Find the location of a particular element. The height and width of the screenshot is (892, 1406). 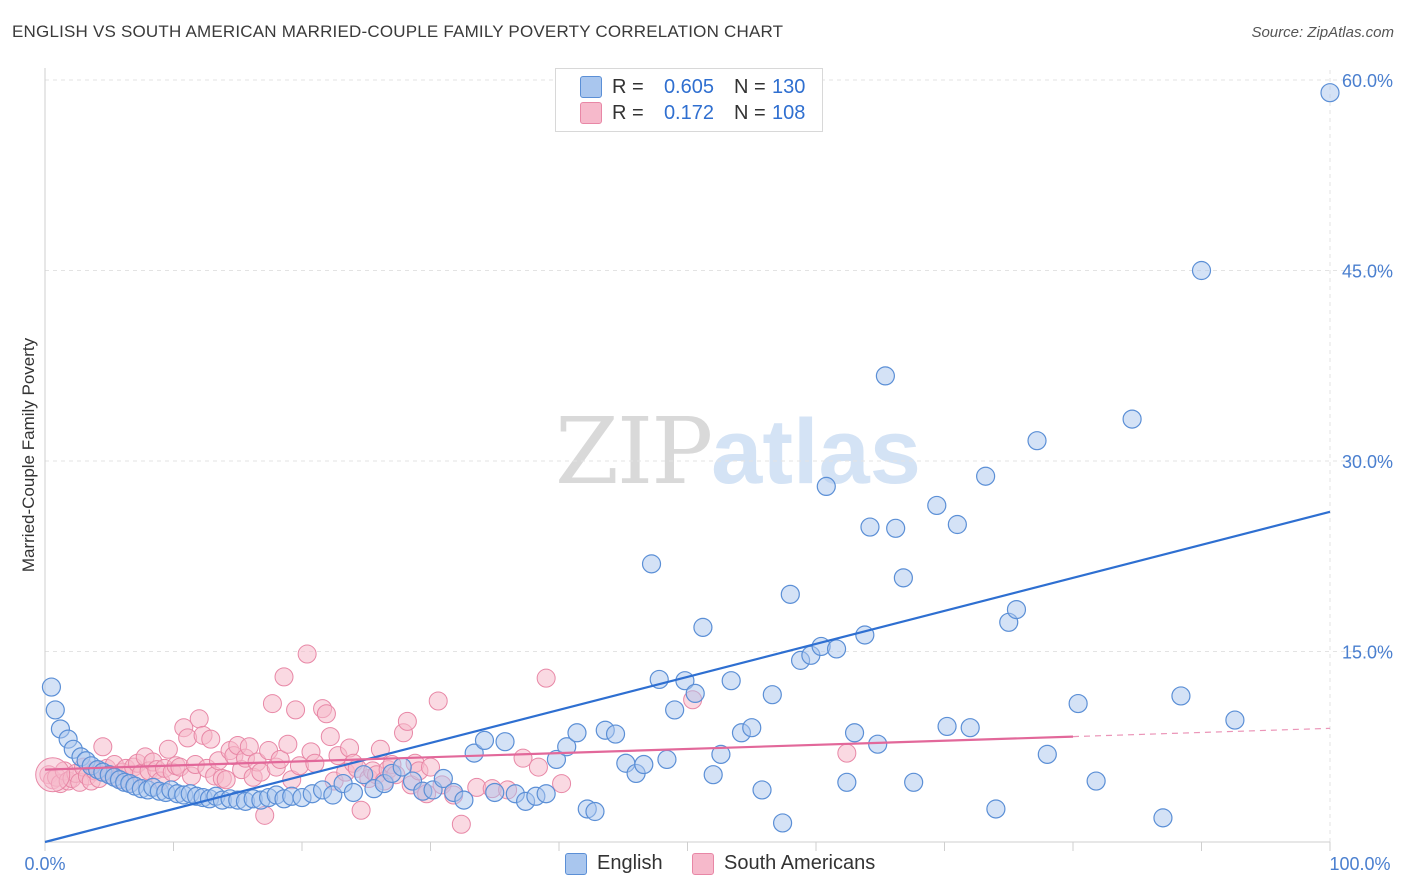

correlation-legend: R = 0.605 N = 130 R = 0.172 N = 108 is located at coordinates (689, 100).